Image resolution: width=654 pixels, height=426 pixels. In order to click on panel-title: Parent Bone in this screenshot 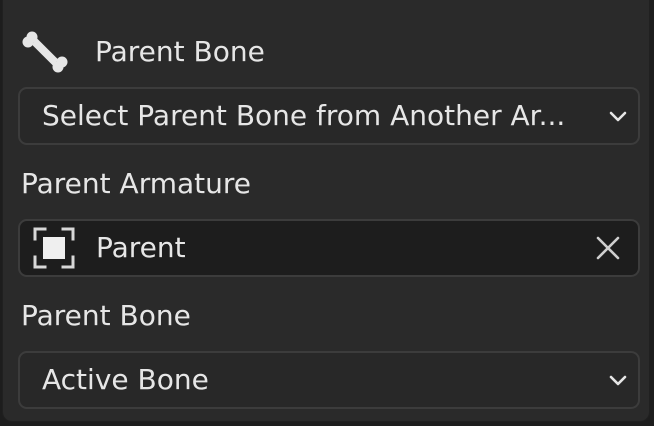, I will do `click(180, 51)`.